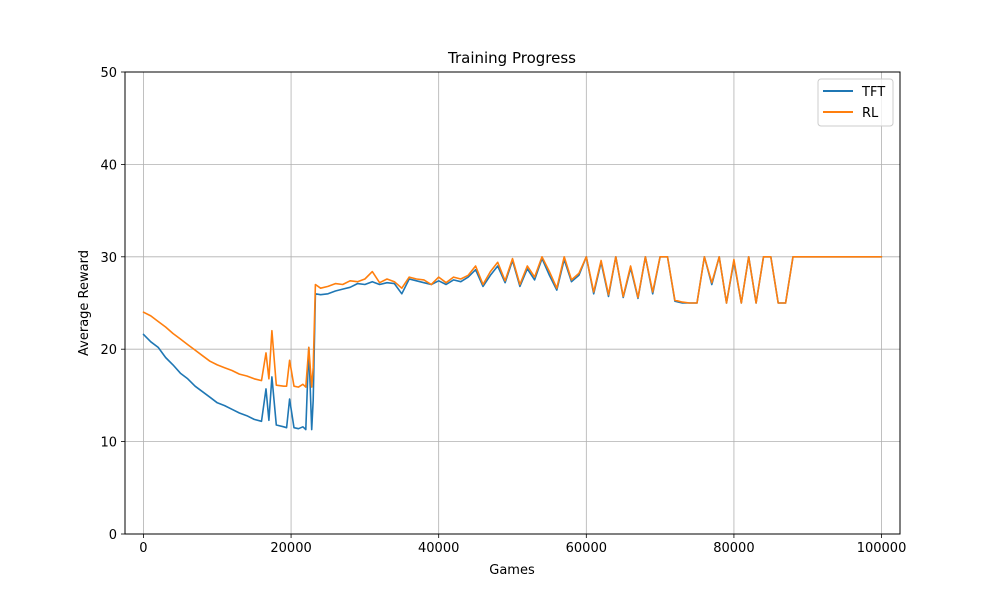 This screenshot has height=600, width=1000. I want to click on y-axis-label: Average Reward, so click(84, 303).